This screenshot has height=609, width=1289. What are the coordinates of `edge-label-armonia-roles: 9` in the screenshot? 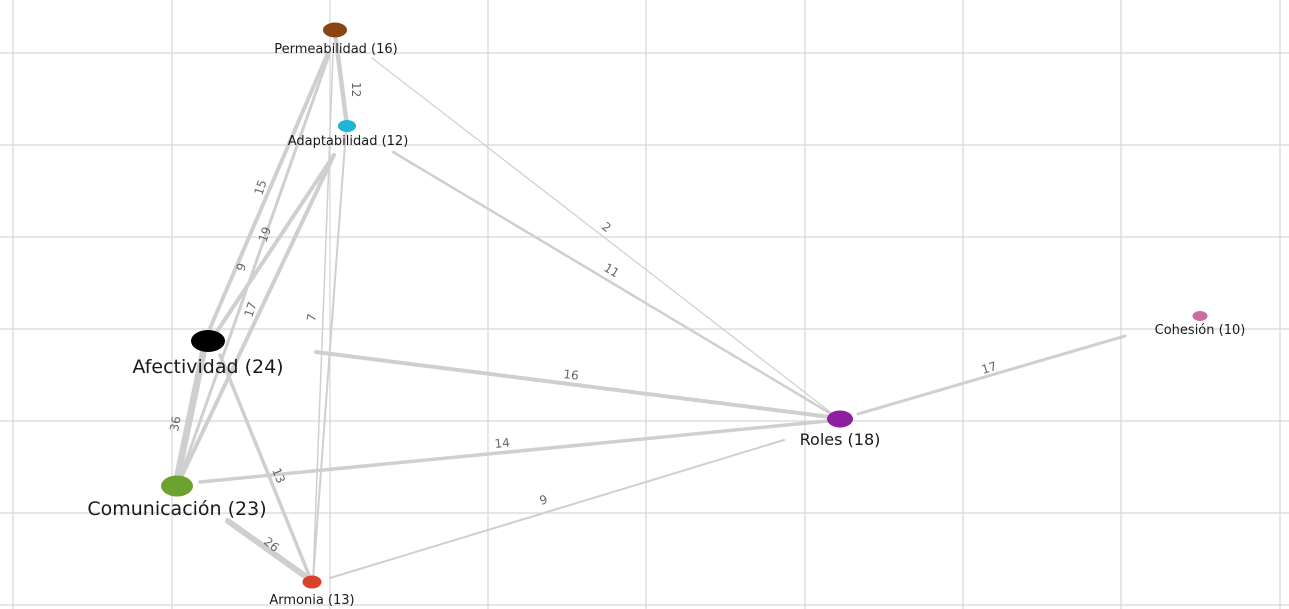 It's located at (543, 500).